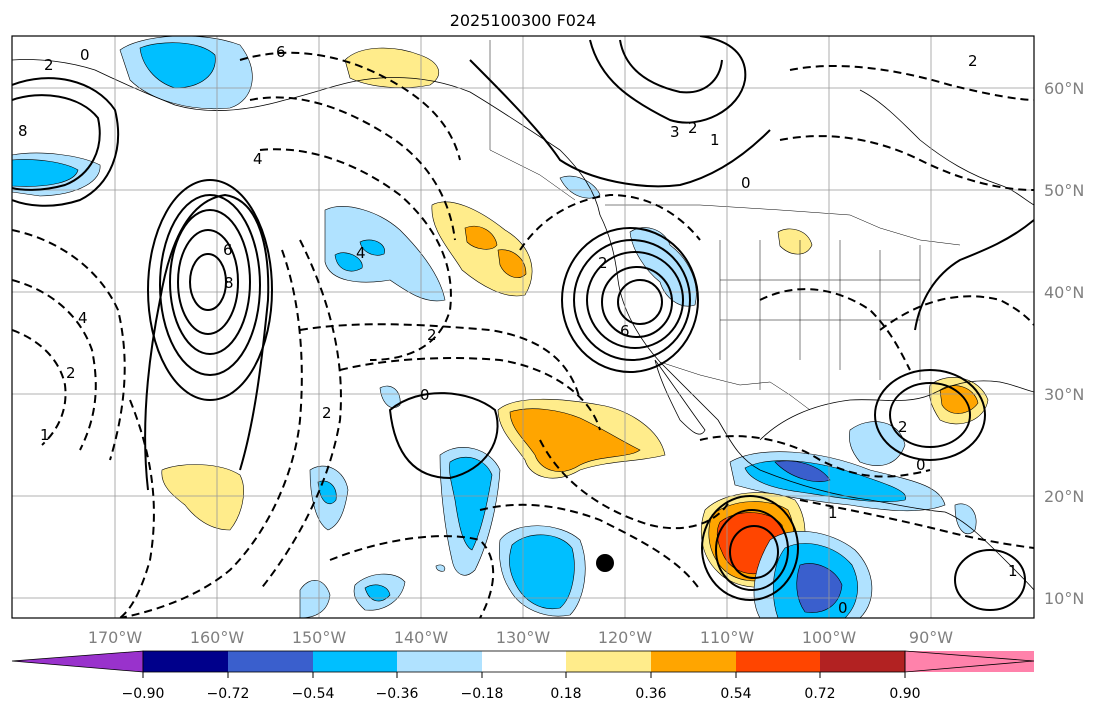 Image resolution: width=1105 pixels, height=716 pixels. I want to click on location-marker, so click(605, 563).